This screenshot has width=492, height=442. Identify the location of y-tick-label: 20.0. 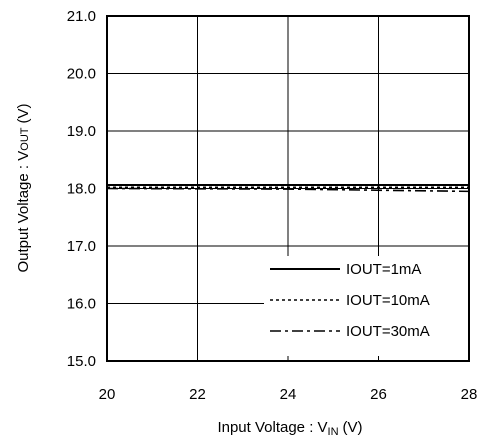
(81, 74).